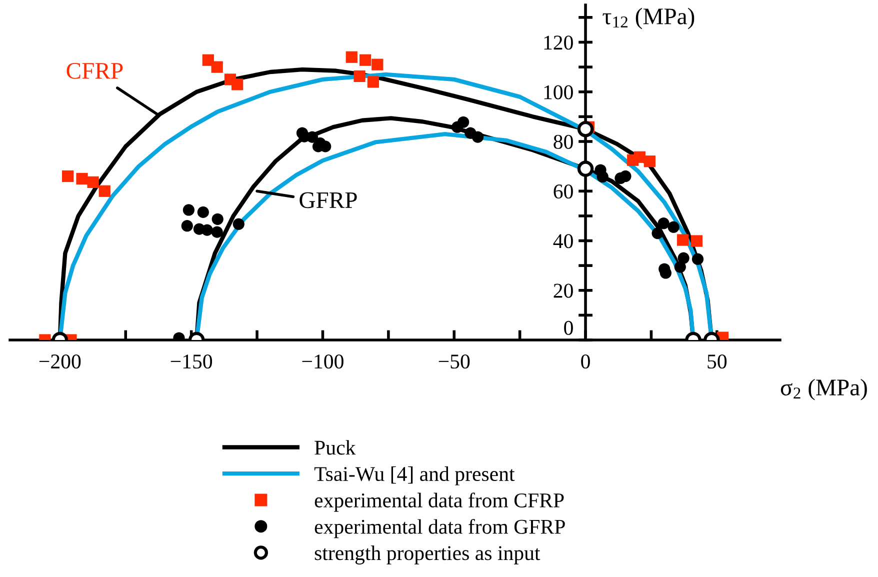 The width and height of the screenshot is (878, 577). I want to click on legend-label: Tsai-Wu [4] and present, so click(414, 476).